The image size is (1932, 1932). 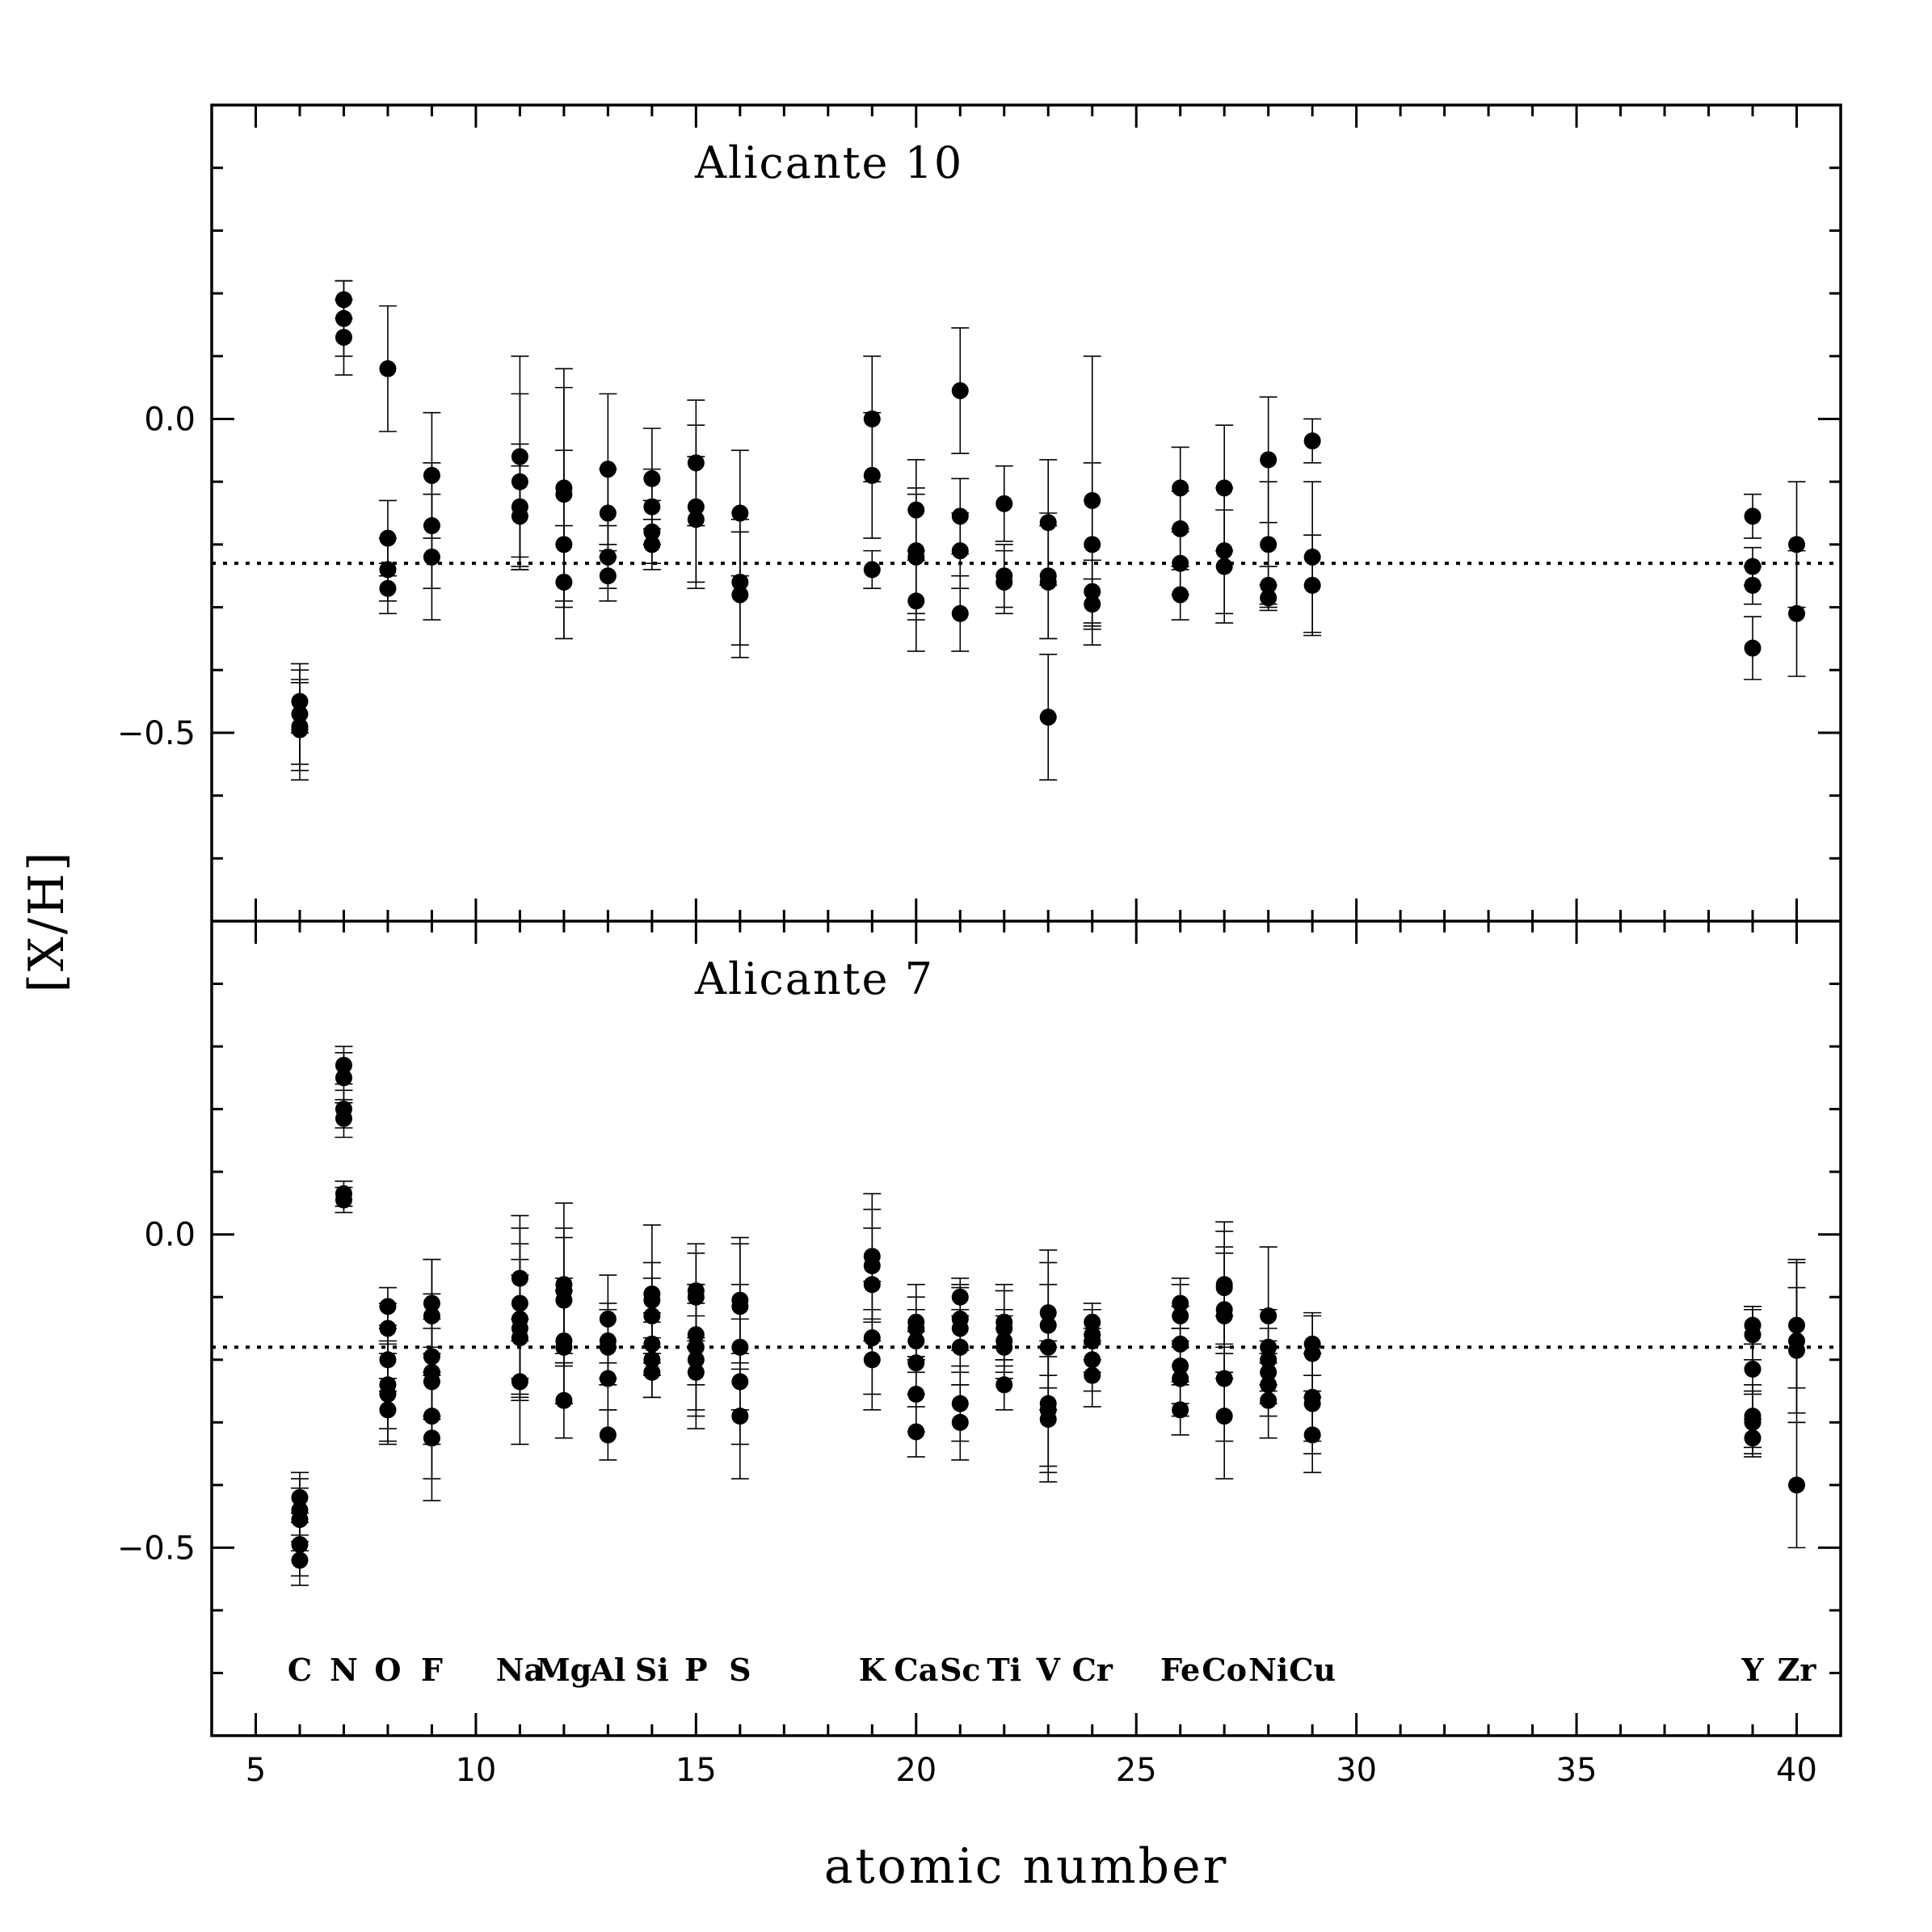 What do you see at coordinates (873, 1670) in the screenshot?
I see `element-label: K` at bounding box center [873, 1670].